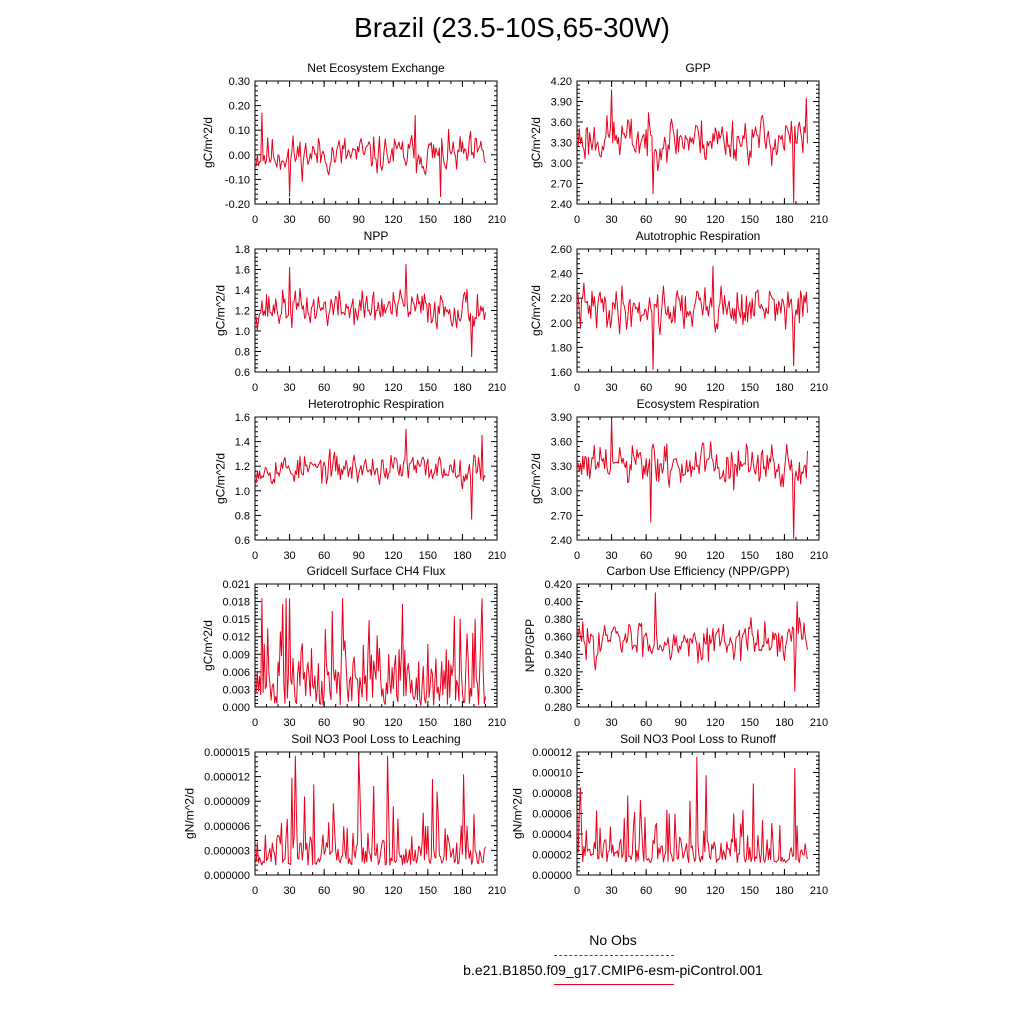  Describe the element at coordinates (552, 876) in the screenshot. I see `y-tick-label: 0.00000` at that location.